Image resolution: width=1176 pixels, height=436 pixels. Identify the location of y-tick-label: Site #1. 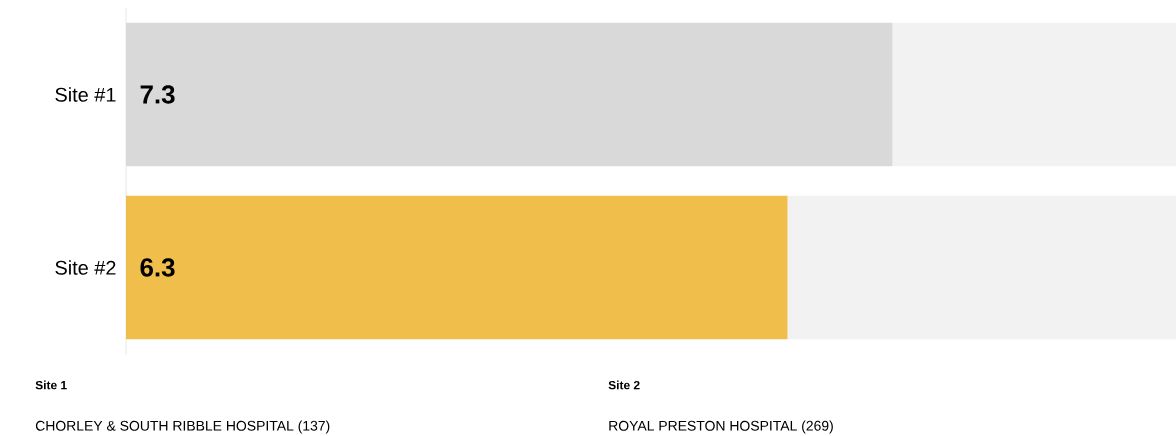
(85, 94).